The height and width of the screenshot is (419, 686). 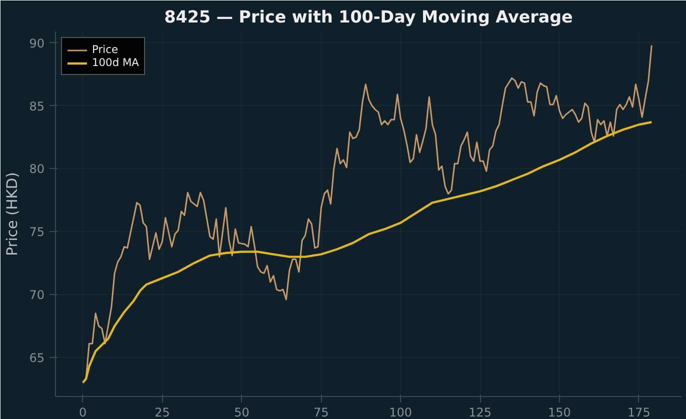 I want to click on y-axis-title: Price (HKD), so click(x=13, y=214).